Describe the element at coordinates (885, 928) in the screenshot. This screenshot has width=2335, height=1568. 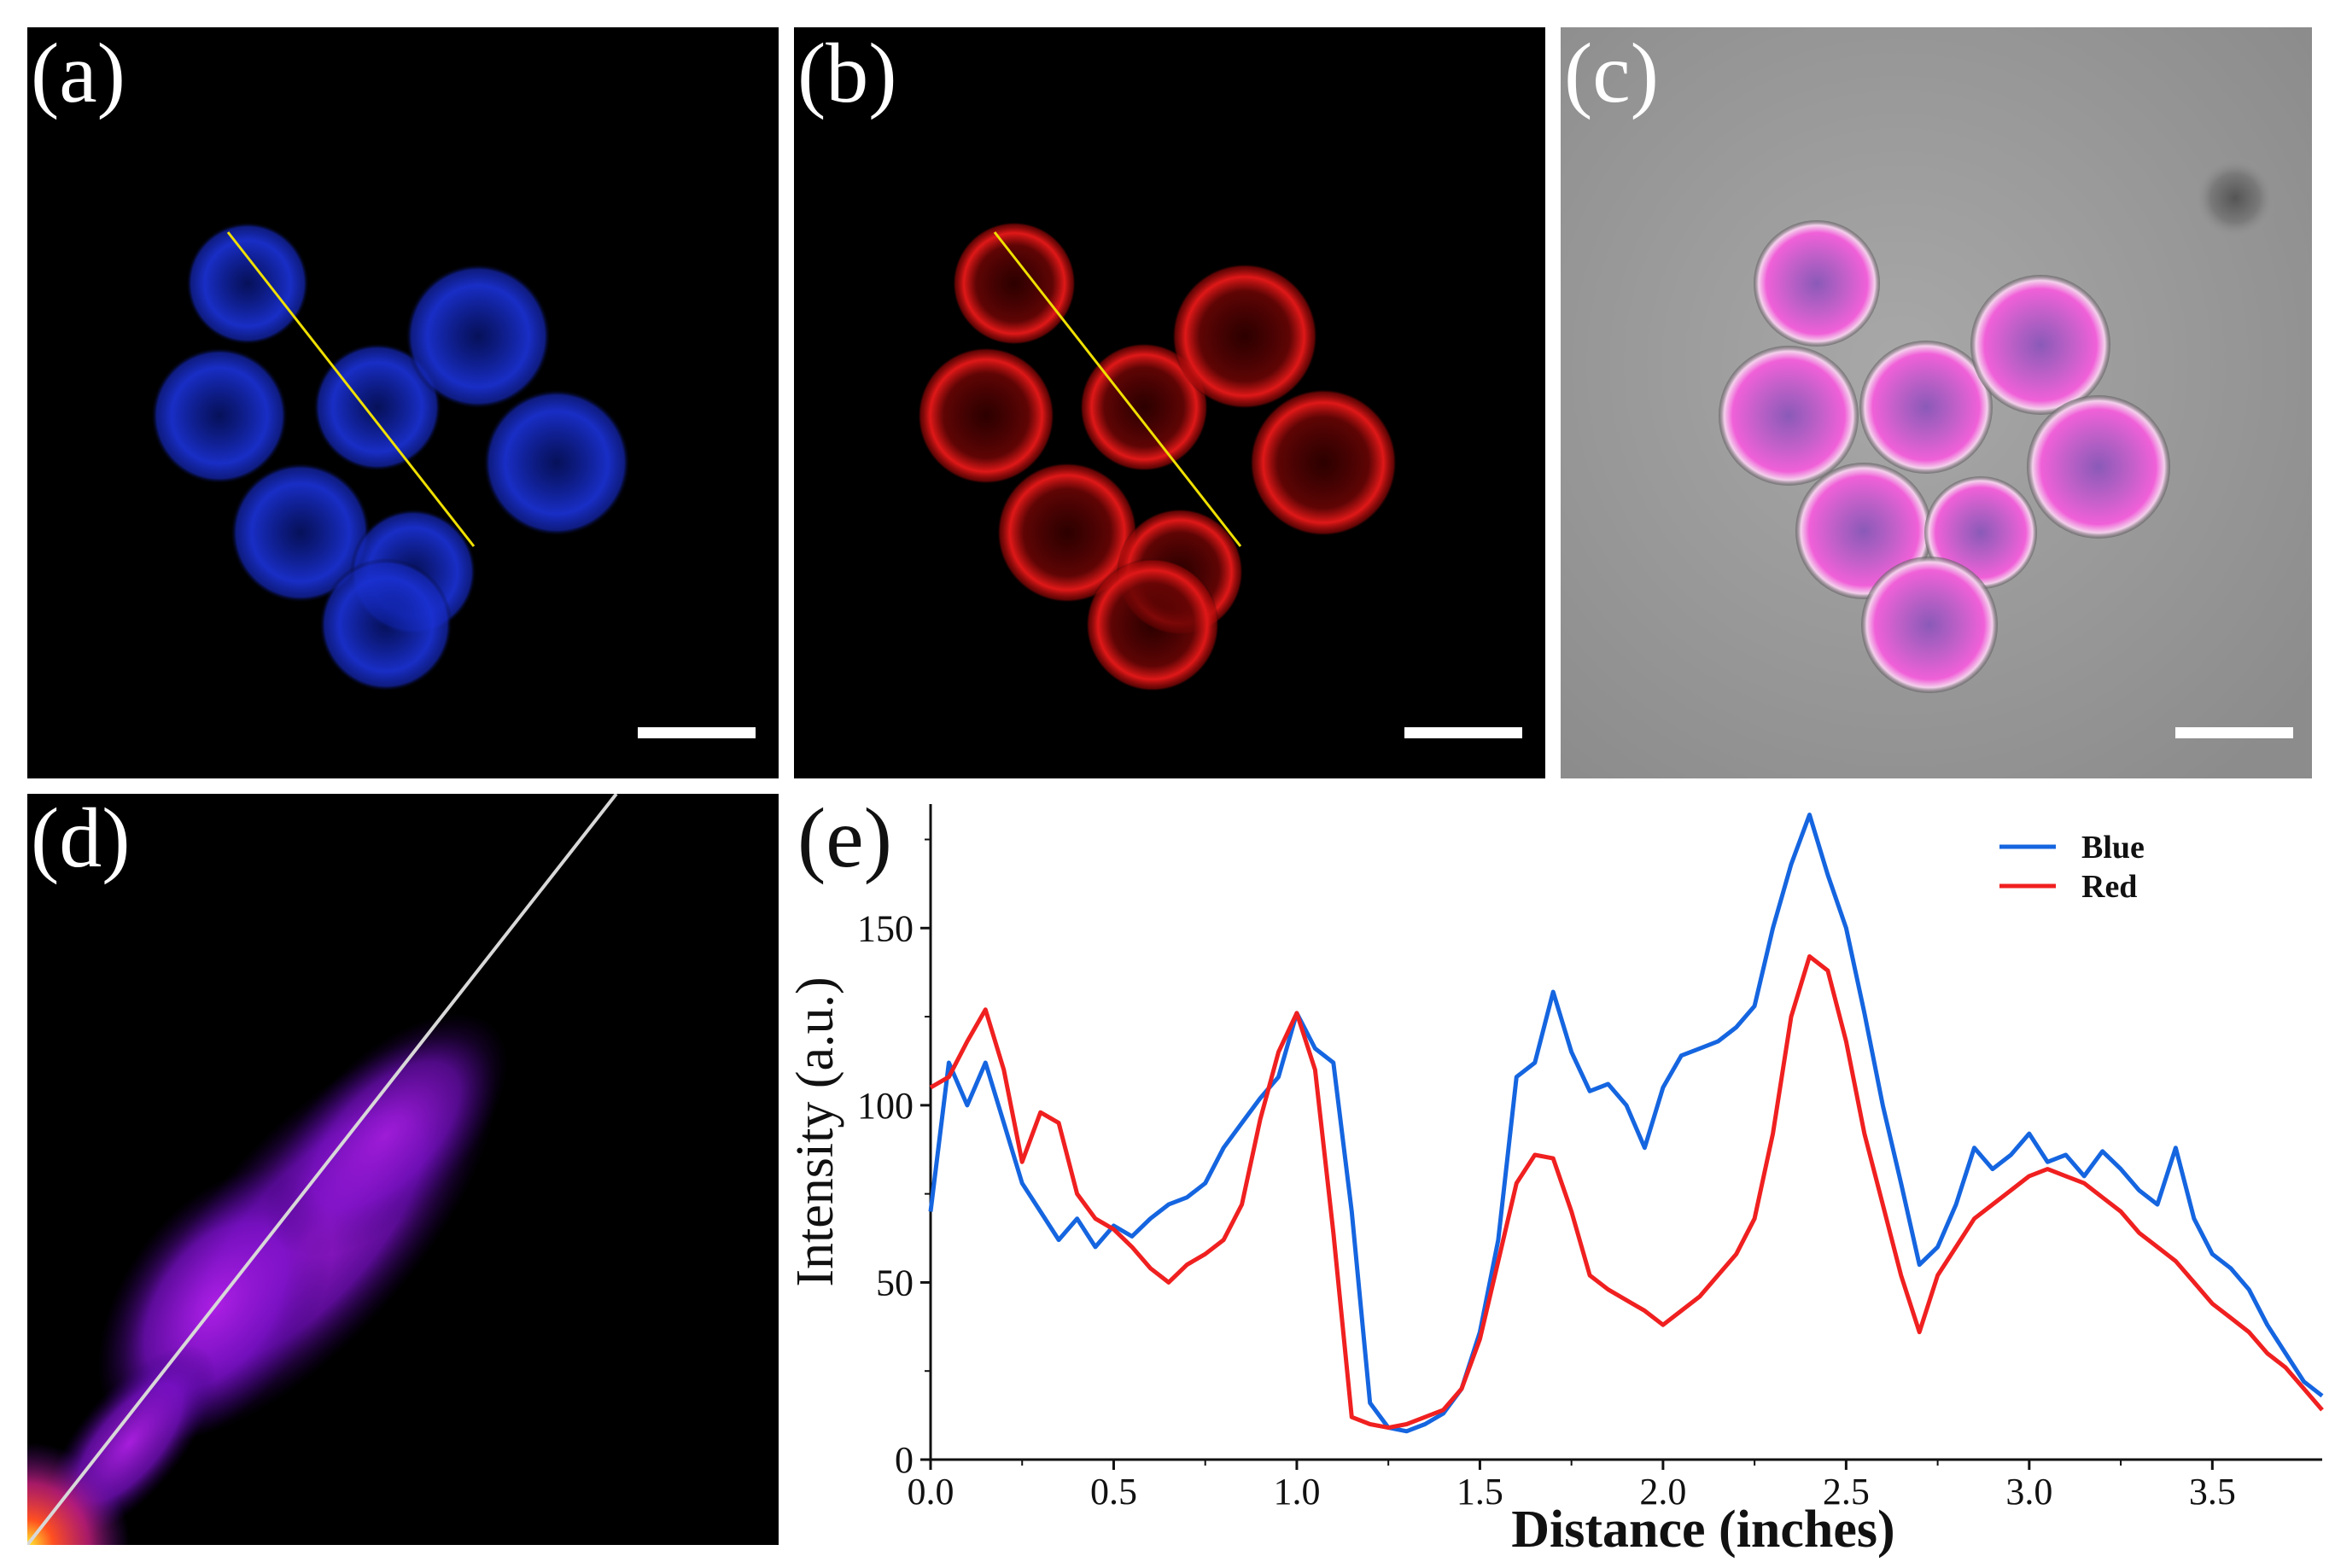
I see `y-tick-label: 150` at that location.